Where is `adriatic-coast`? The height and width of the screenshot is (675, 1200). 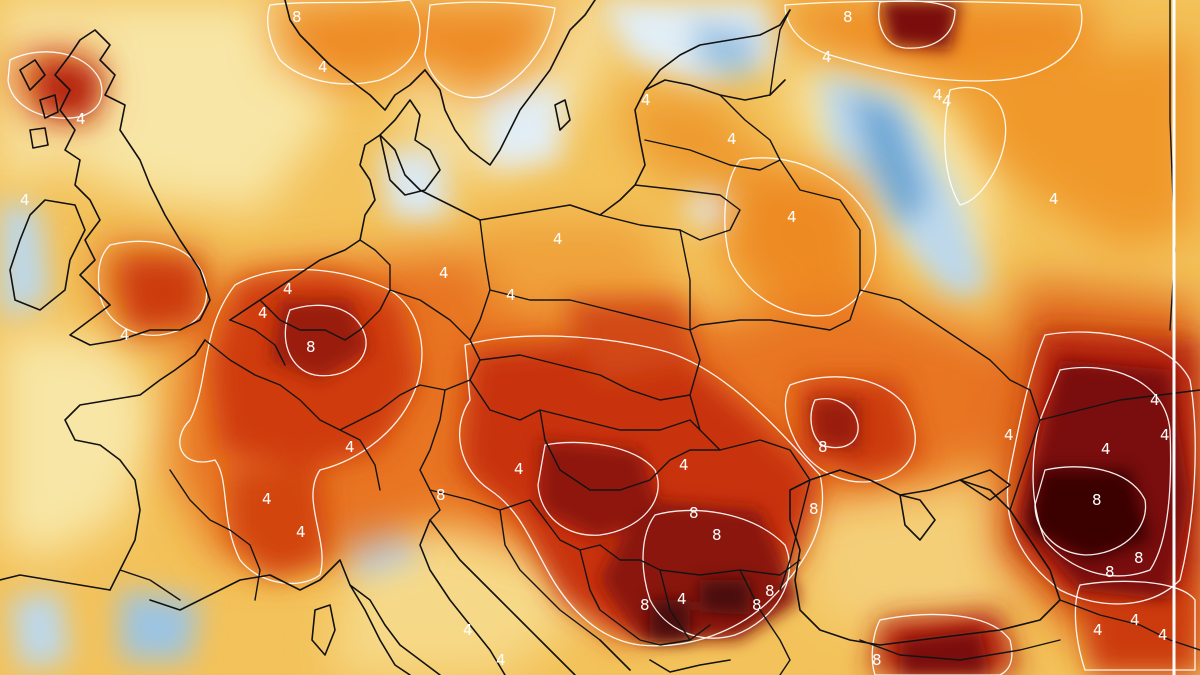 adriatic-coast is located at coordinates (497, 597).